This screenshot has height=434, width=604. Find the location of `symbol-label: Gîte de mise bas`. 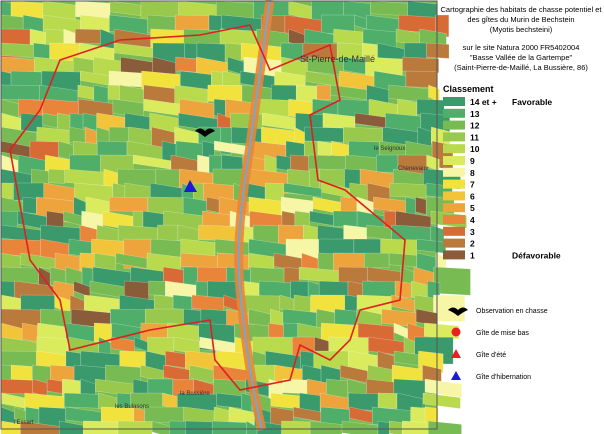

symbol-label: Gîte de mise bas is located at coordinates (502, 333).